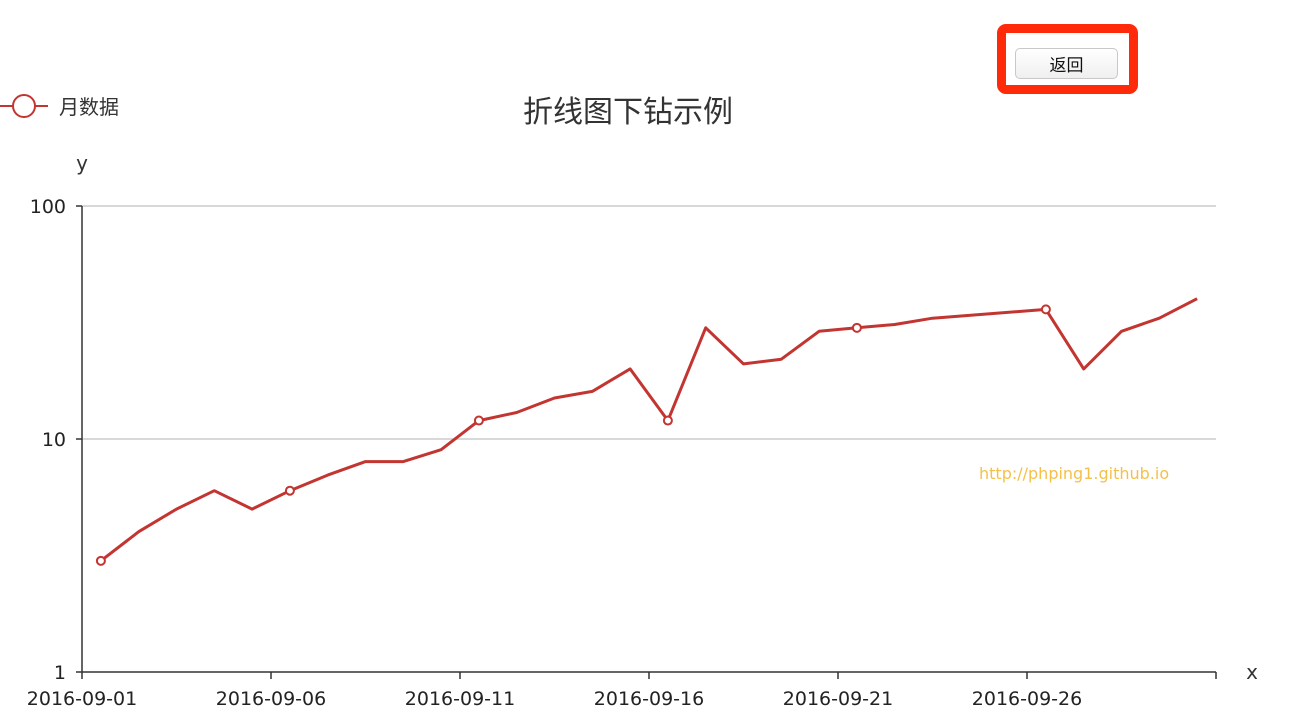  I want to click on x-tick-label-2016-09-26: 2016-09-26, so click(1027, 699).